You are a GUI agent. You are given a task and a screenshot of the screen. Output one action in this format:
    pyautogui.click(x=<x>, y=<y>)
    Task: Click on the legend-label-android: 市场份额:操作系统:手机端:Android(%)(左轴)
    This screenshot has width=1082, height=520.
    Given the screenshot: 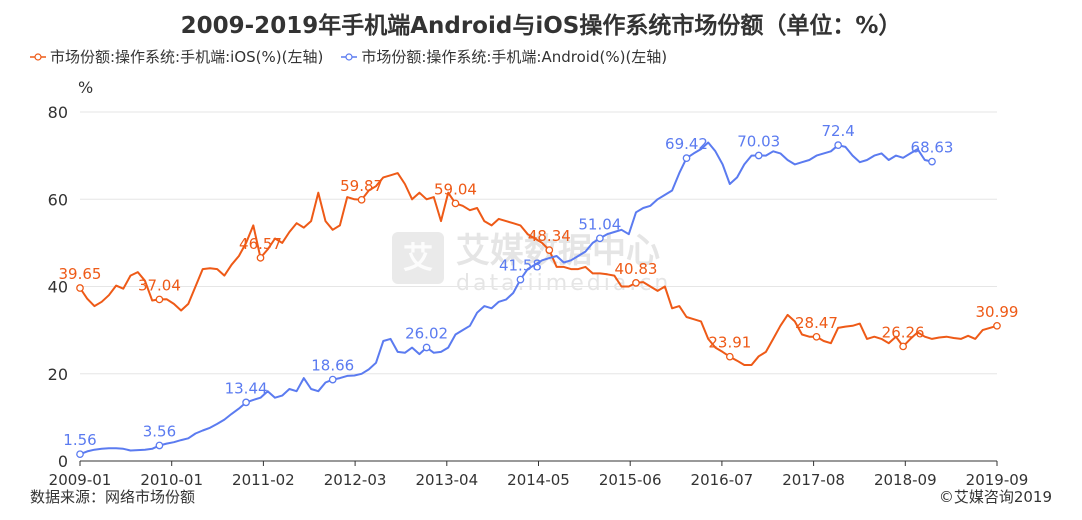 What is the action you would take?
    pyautogui.click(x=514, y=57)
    